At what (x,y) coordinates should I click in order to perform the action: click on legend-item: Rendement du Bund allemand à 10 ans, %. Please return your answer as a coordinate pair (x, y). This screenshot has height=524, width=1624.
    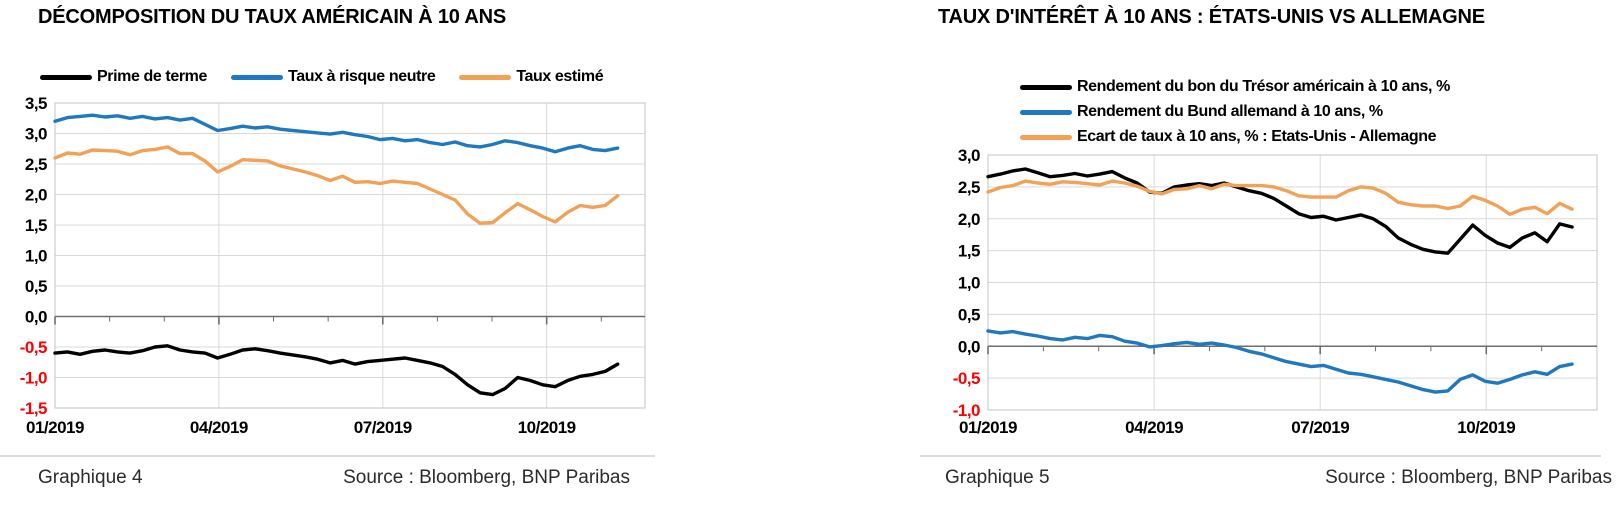
    Looking at the image, I should click on (1235, 112).